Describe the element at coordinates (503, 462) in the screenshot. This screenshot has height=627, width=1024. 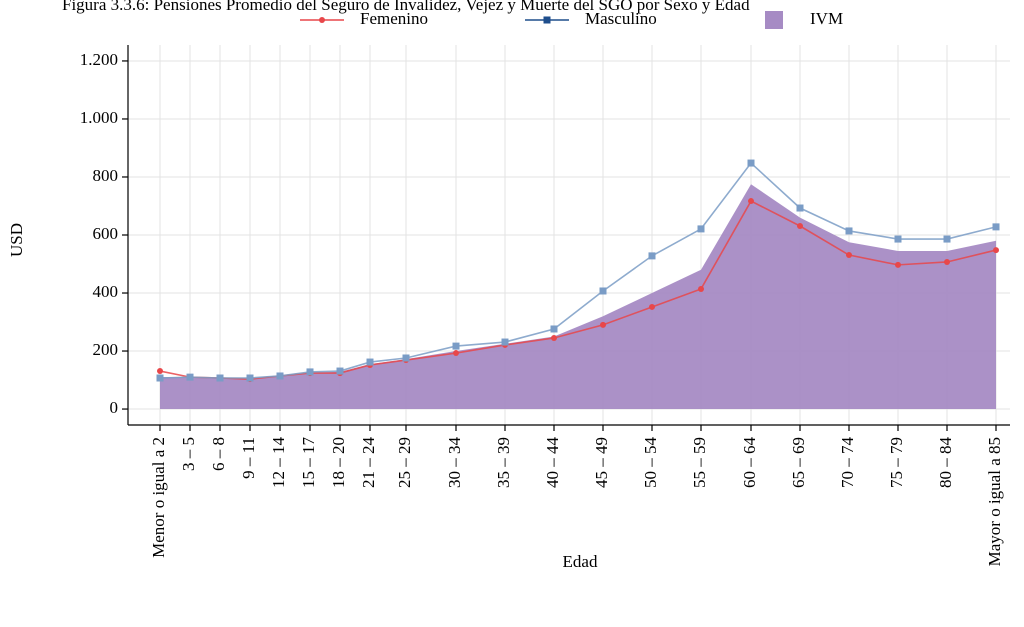
I see `x-tick-label: 35 – 39` at that location.